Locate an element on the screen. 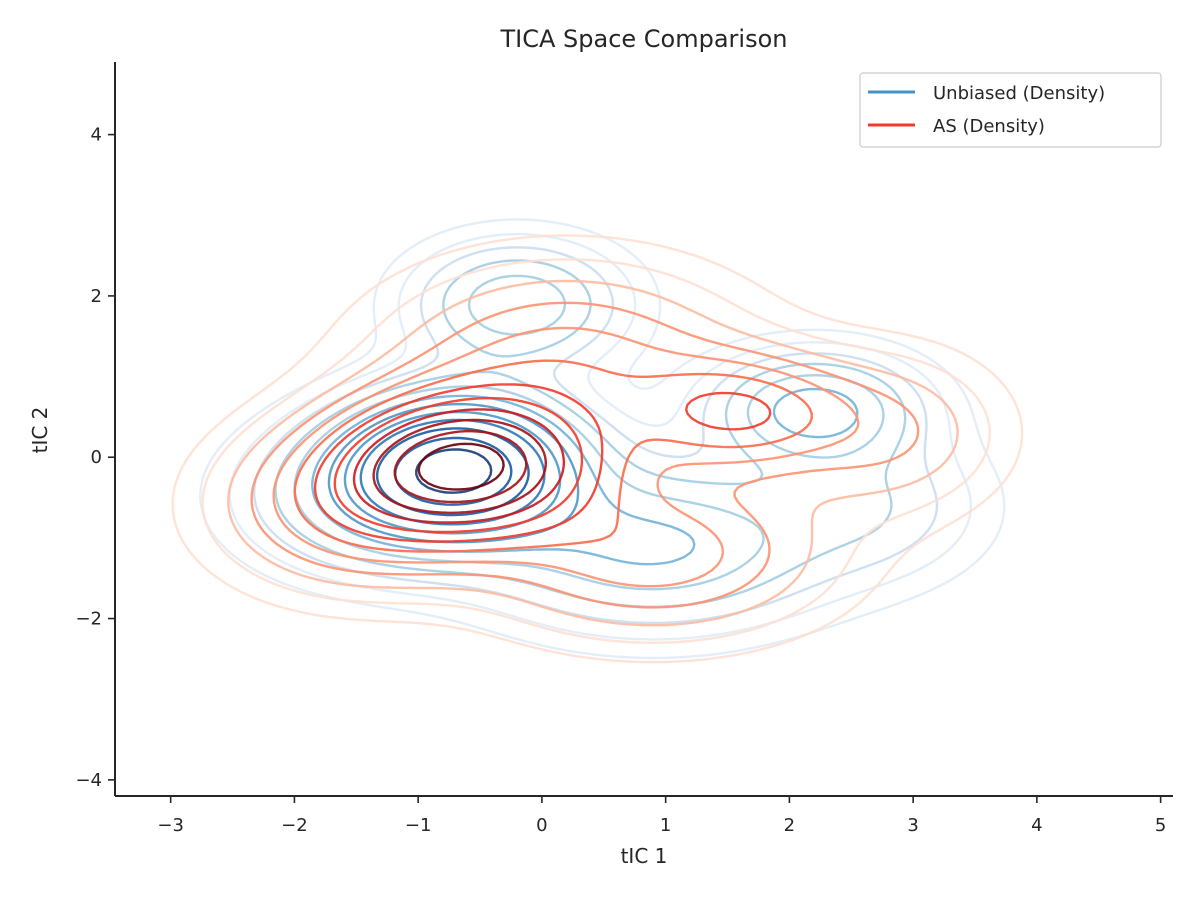  legend-label-as: AS (Density) is located at coordinates (989, 126).